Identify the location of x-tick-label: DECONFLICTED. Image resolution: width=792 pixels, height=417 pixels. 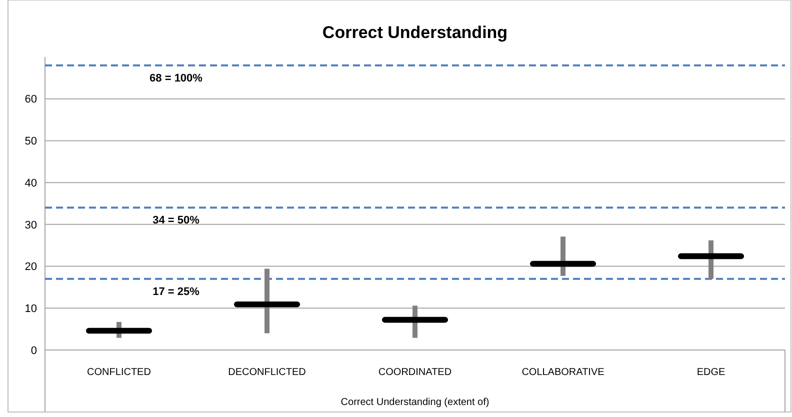
(267, 372).